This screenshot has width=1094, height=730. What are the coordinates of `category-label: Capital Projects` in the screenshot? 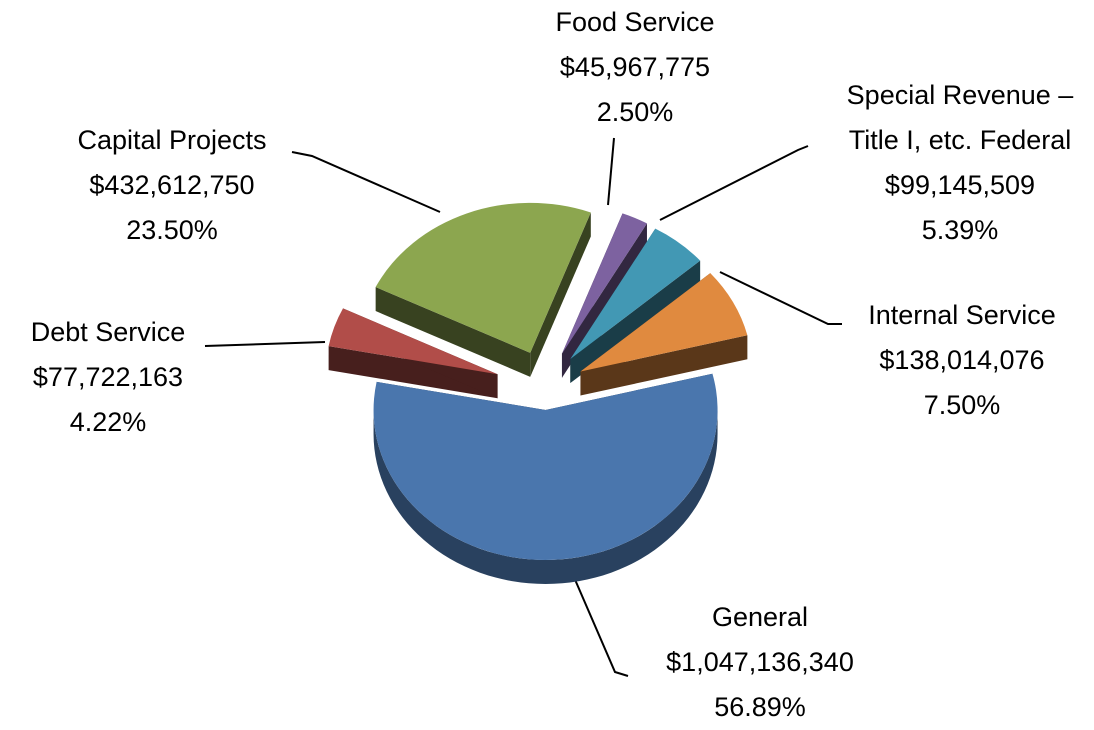 It's located at (172, 140).